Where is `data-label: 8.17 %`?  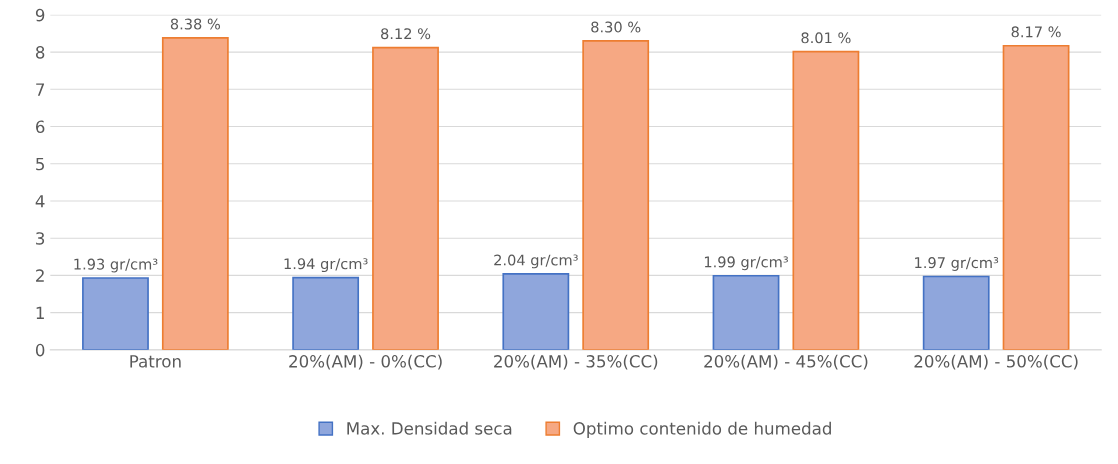
data-label: 8.17 % is located at coordinates (1036, 32).